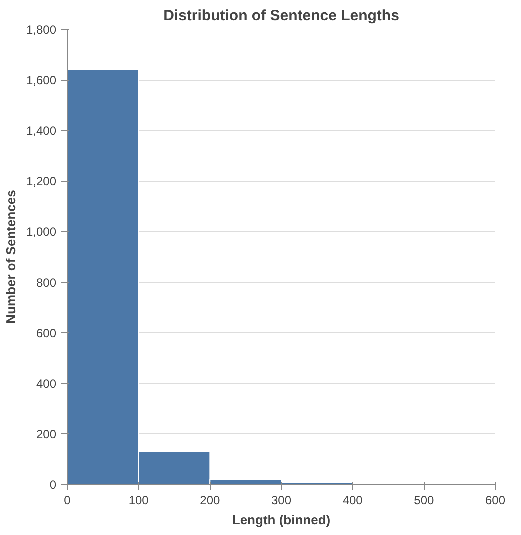 Image resolution: width=521 pixels, height=535 pixels. What do you see at coordinates (139, 501) in the screenshot?
I see `x-tick-label: 100` at bounding box center [139, 501].